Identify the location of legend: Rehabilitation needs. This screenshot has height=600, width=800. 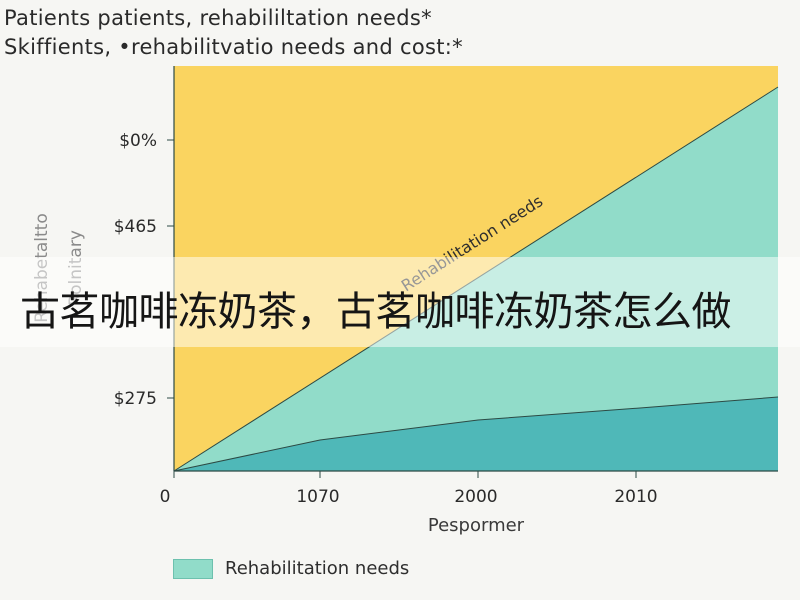
(291, 568).